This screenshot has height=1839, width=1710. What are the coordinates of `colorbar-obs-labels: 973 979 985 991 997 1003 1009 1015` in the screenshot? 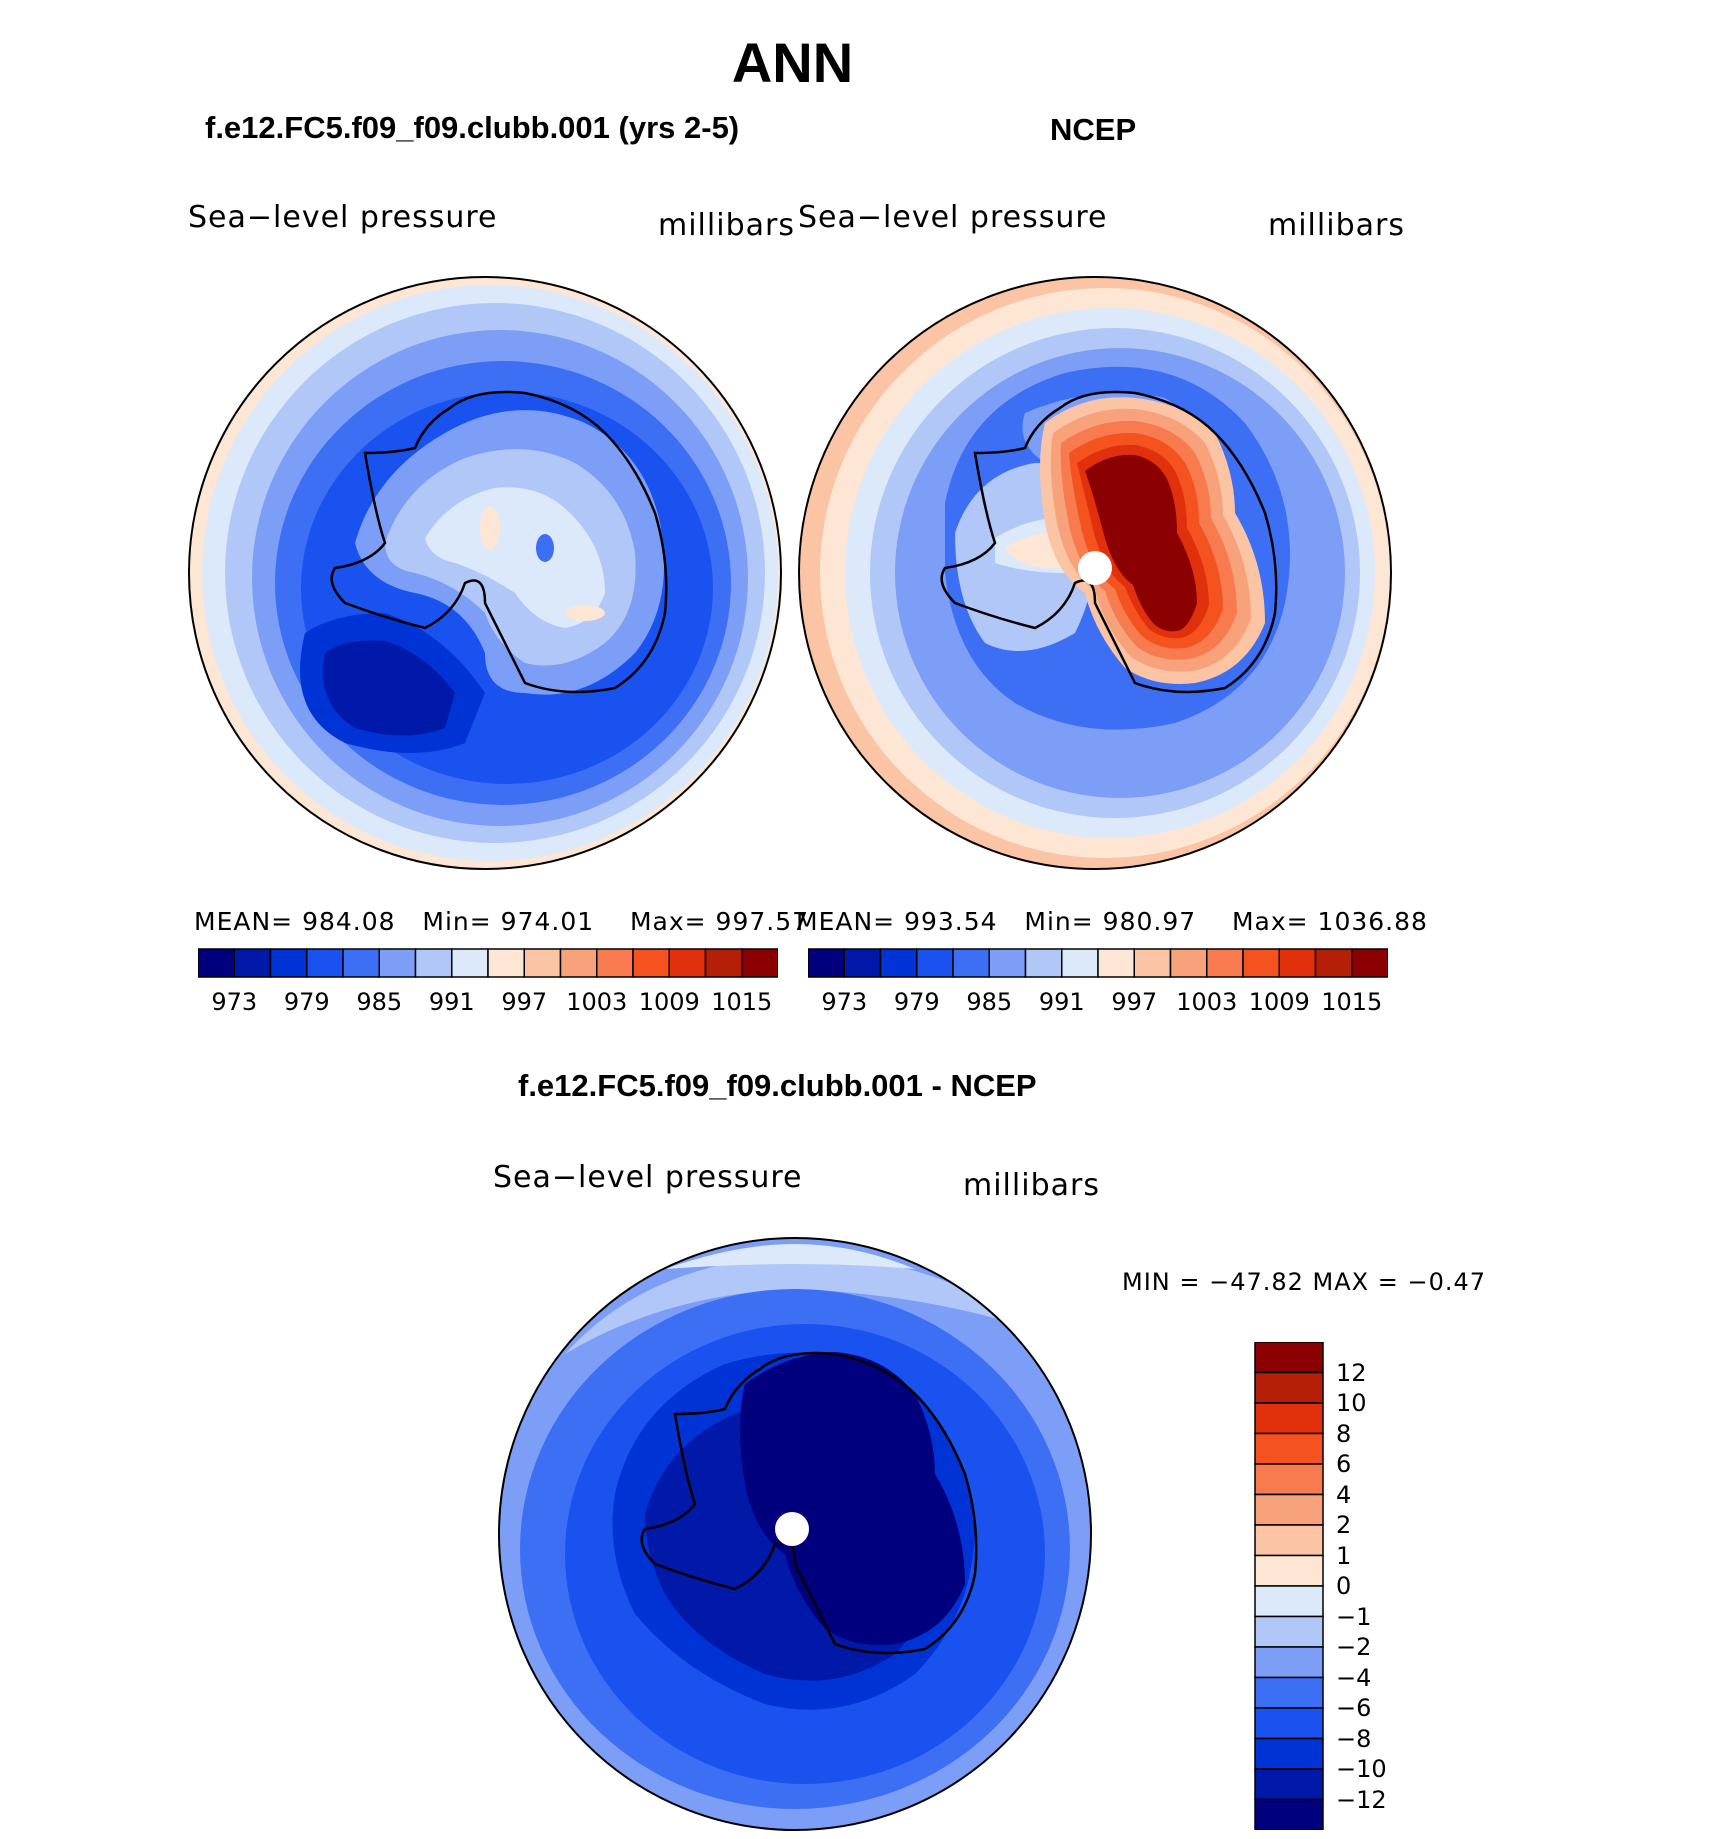 It's located at (1098, 1003).